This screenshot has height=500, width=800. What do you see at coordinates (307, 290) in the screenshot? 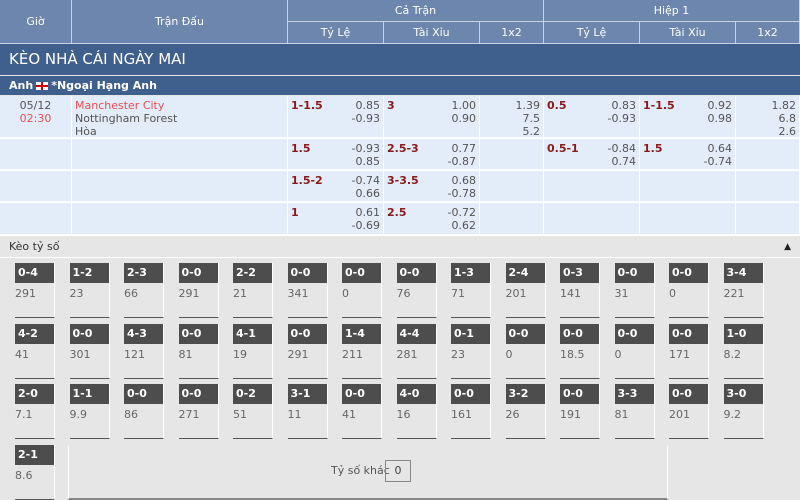
I see `score-tile: 0-0 341` at bounding box center [307, 290].